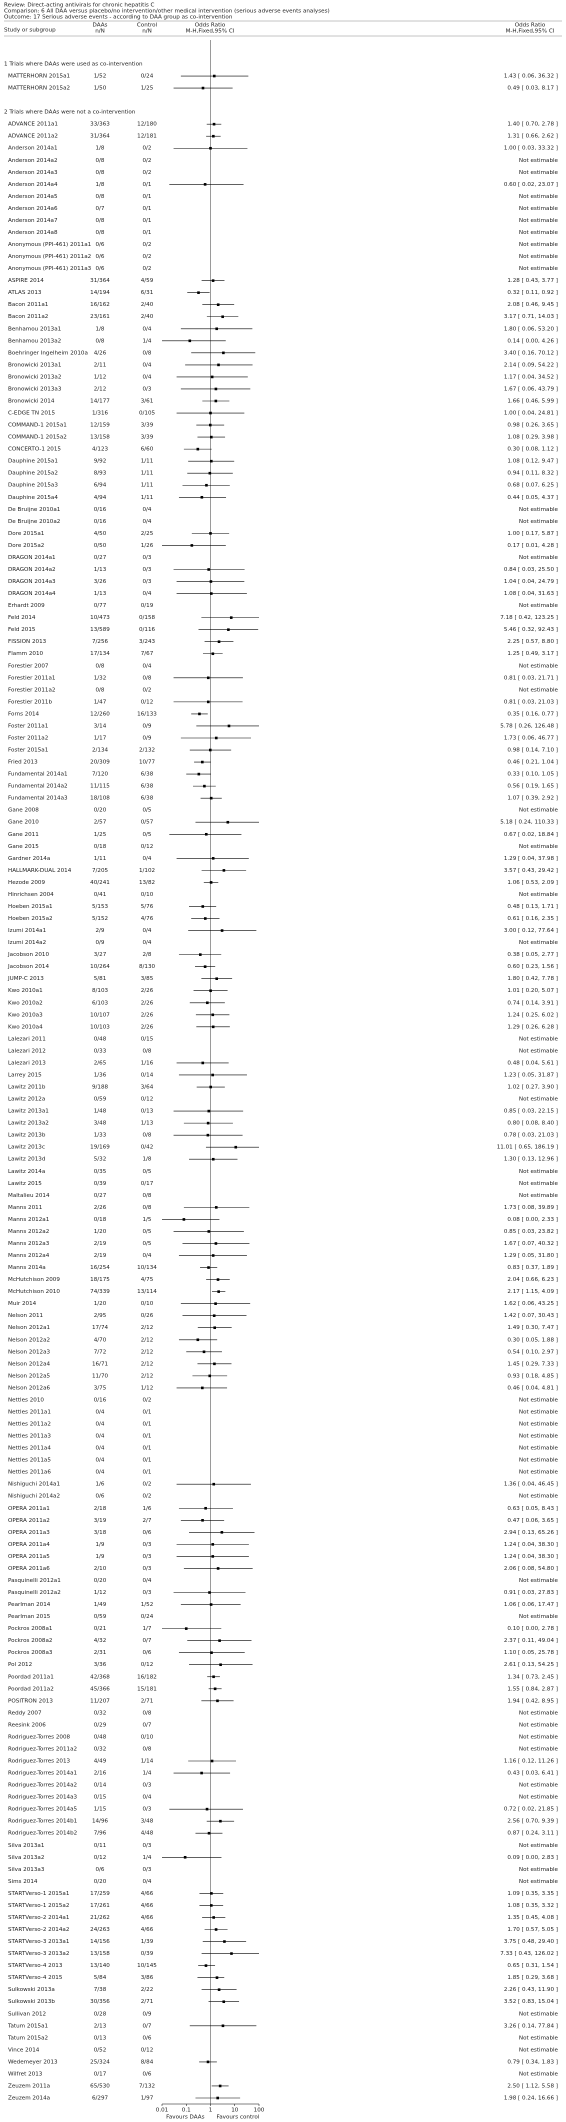  I want to click on daa-events: 0/16, so click(100, 522).